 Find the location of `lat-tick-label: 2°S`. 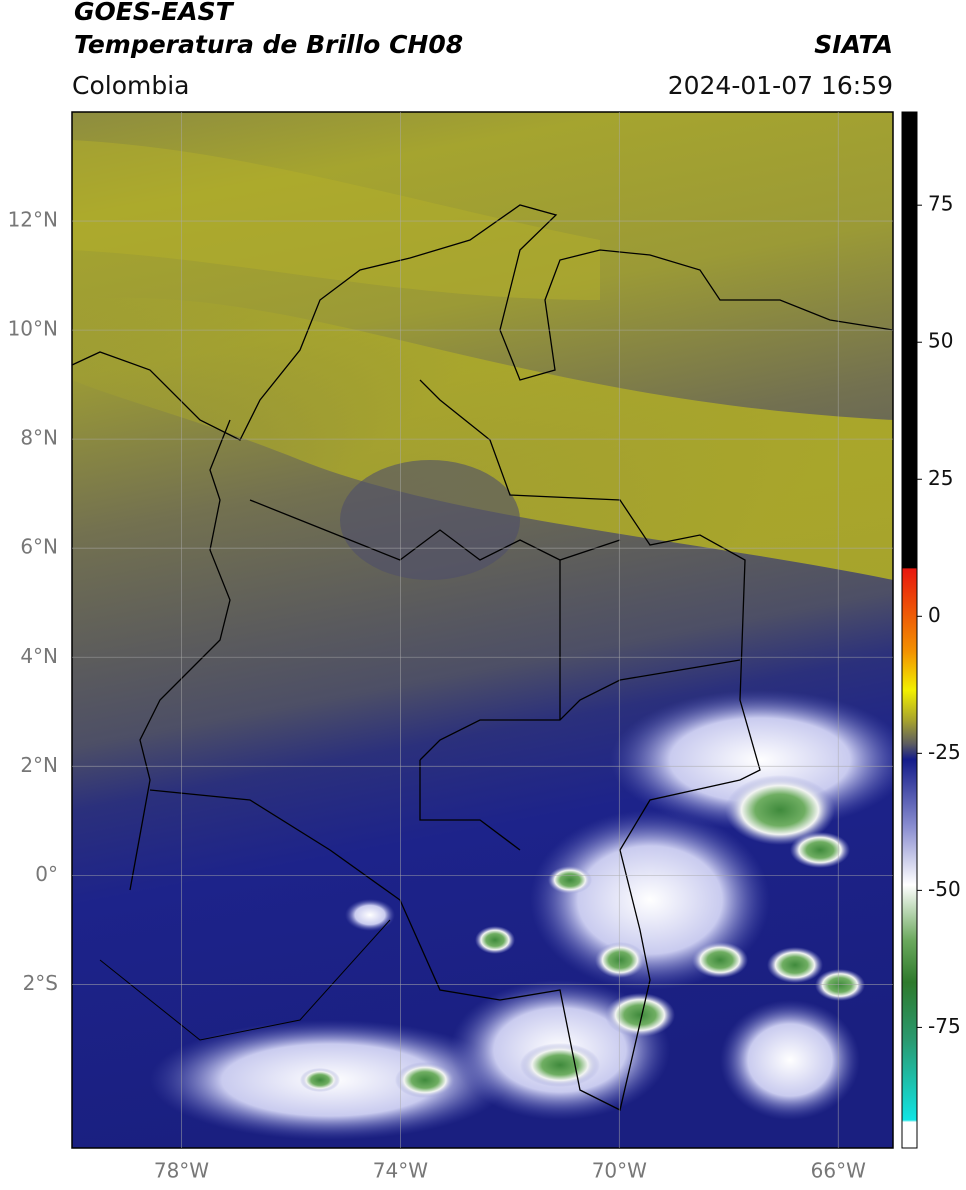

lat-tick-label: 2°S is located at coordinates (40, 983).